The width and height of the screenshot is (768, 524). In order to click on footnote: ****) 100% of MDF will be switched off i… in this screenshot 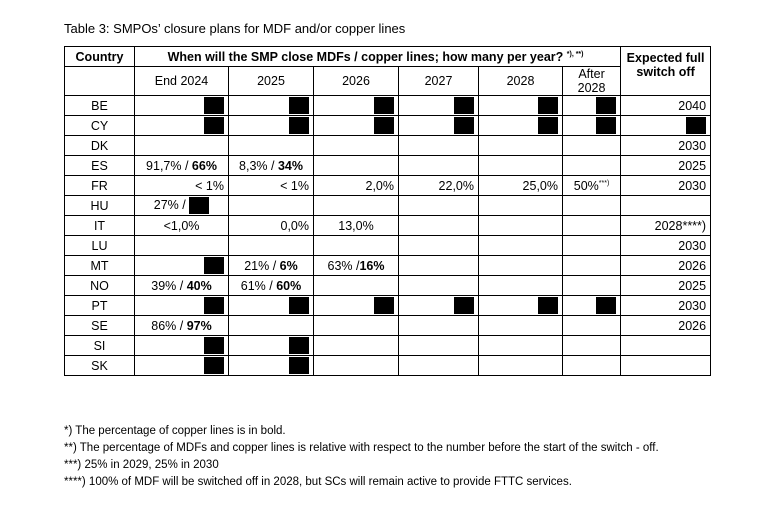, I will do `click(318, 482)`.